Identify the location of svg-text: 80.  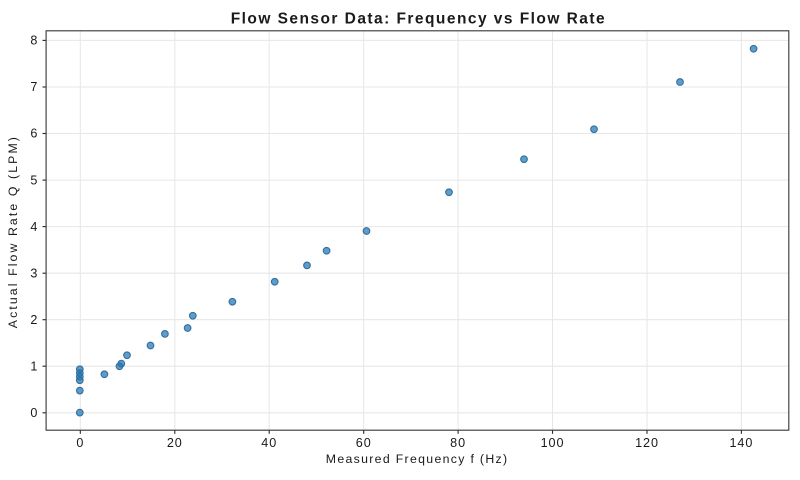
(458, 443).